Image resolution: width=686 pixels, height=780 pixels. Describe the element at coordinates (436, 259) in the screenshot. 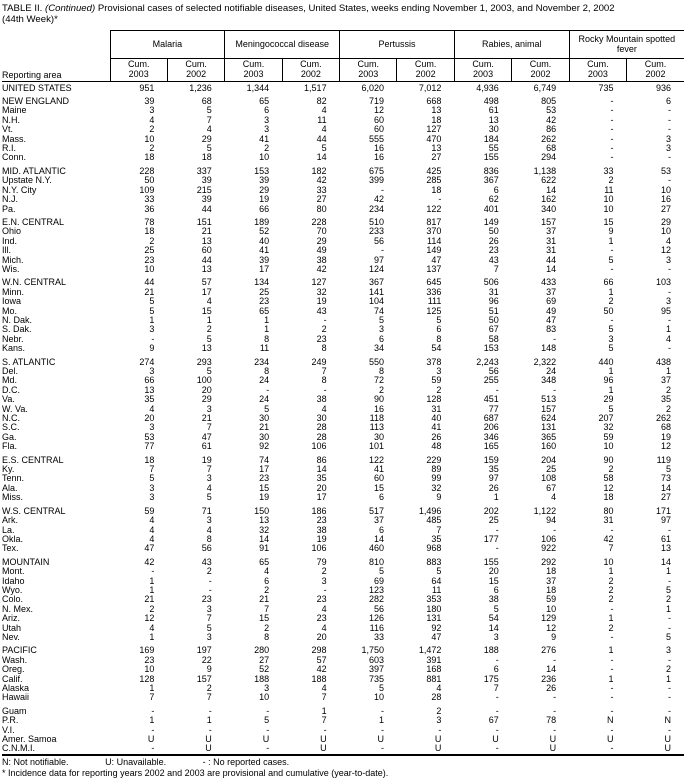

I see `cell: 47` at that location.